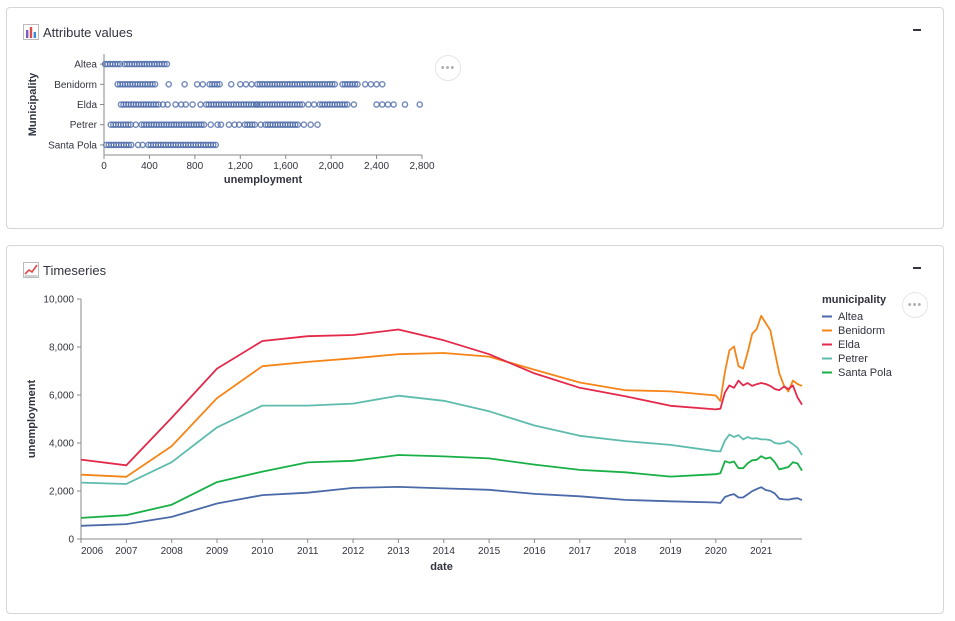 The height and width of the screenshot is (621, 955). I want to click on legend-item-petrer: Petrer, so click(845, 359).